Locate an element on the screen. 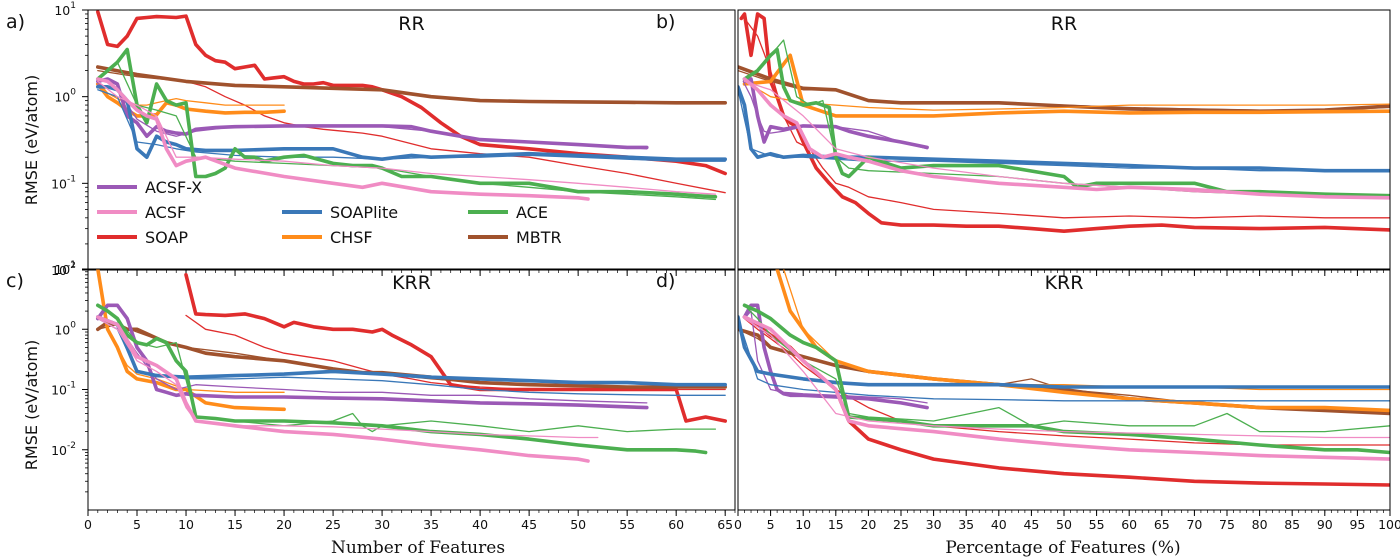 The width and height of the screenshot is (1400, 560). series-soap-thick is located at coordinates (456, 347).